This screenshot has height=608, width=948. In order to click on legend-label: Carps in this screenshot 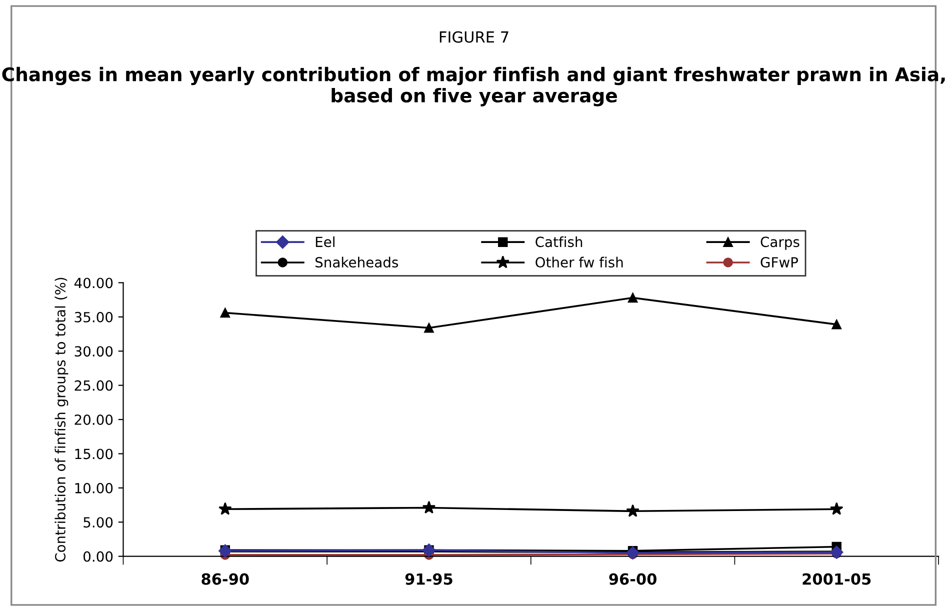, I will do `click(780, 243)`.